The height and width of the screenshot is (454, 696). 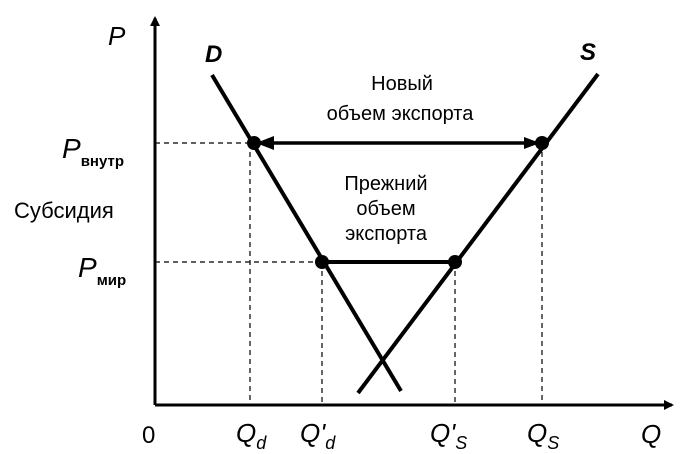 What do you see at coordinates (543, 435) in the screenshot?
I see `qs-label: QS` at bounding box center [543, 435].